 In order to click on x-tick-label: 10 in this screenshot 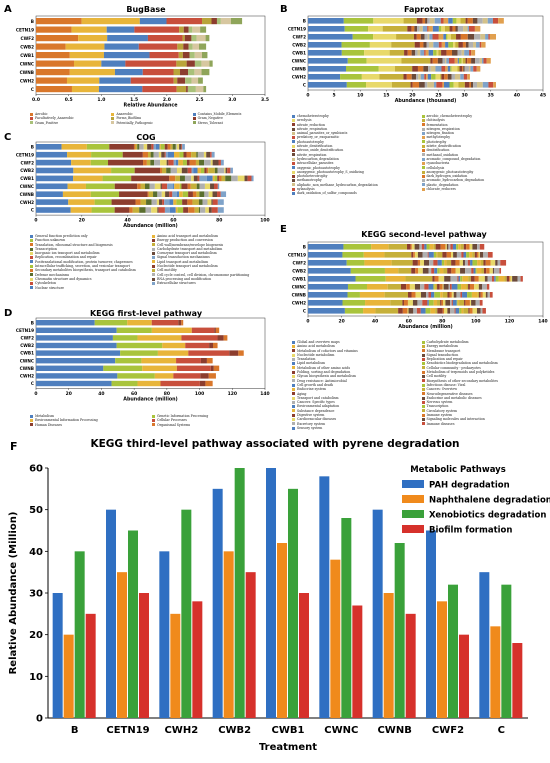, I will do `click(360, 96)`.